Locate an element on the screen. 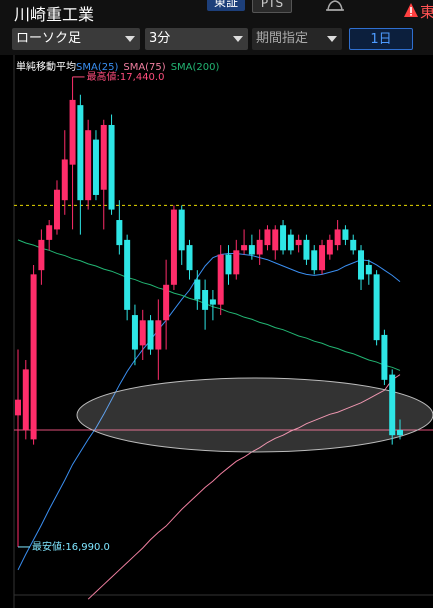 The height and width of the screenshot is (608, 433). interval-select: 3分 is located at coordinates (196, 39).